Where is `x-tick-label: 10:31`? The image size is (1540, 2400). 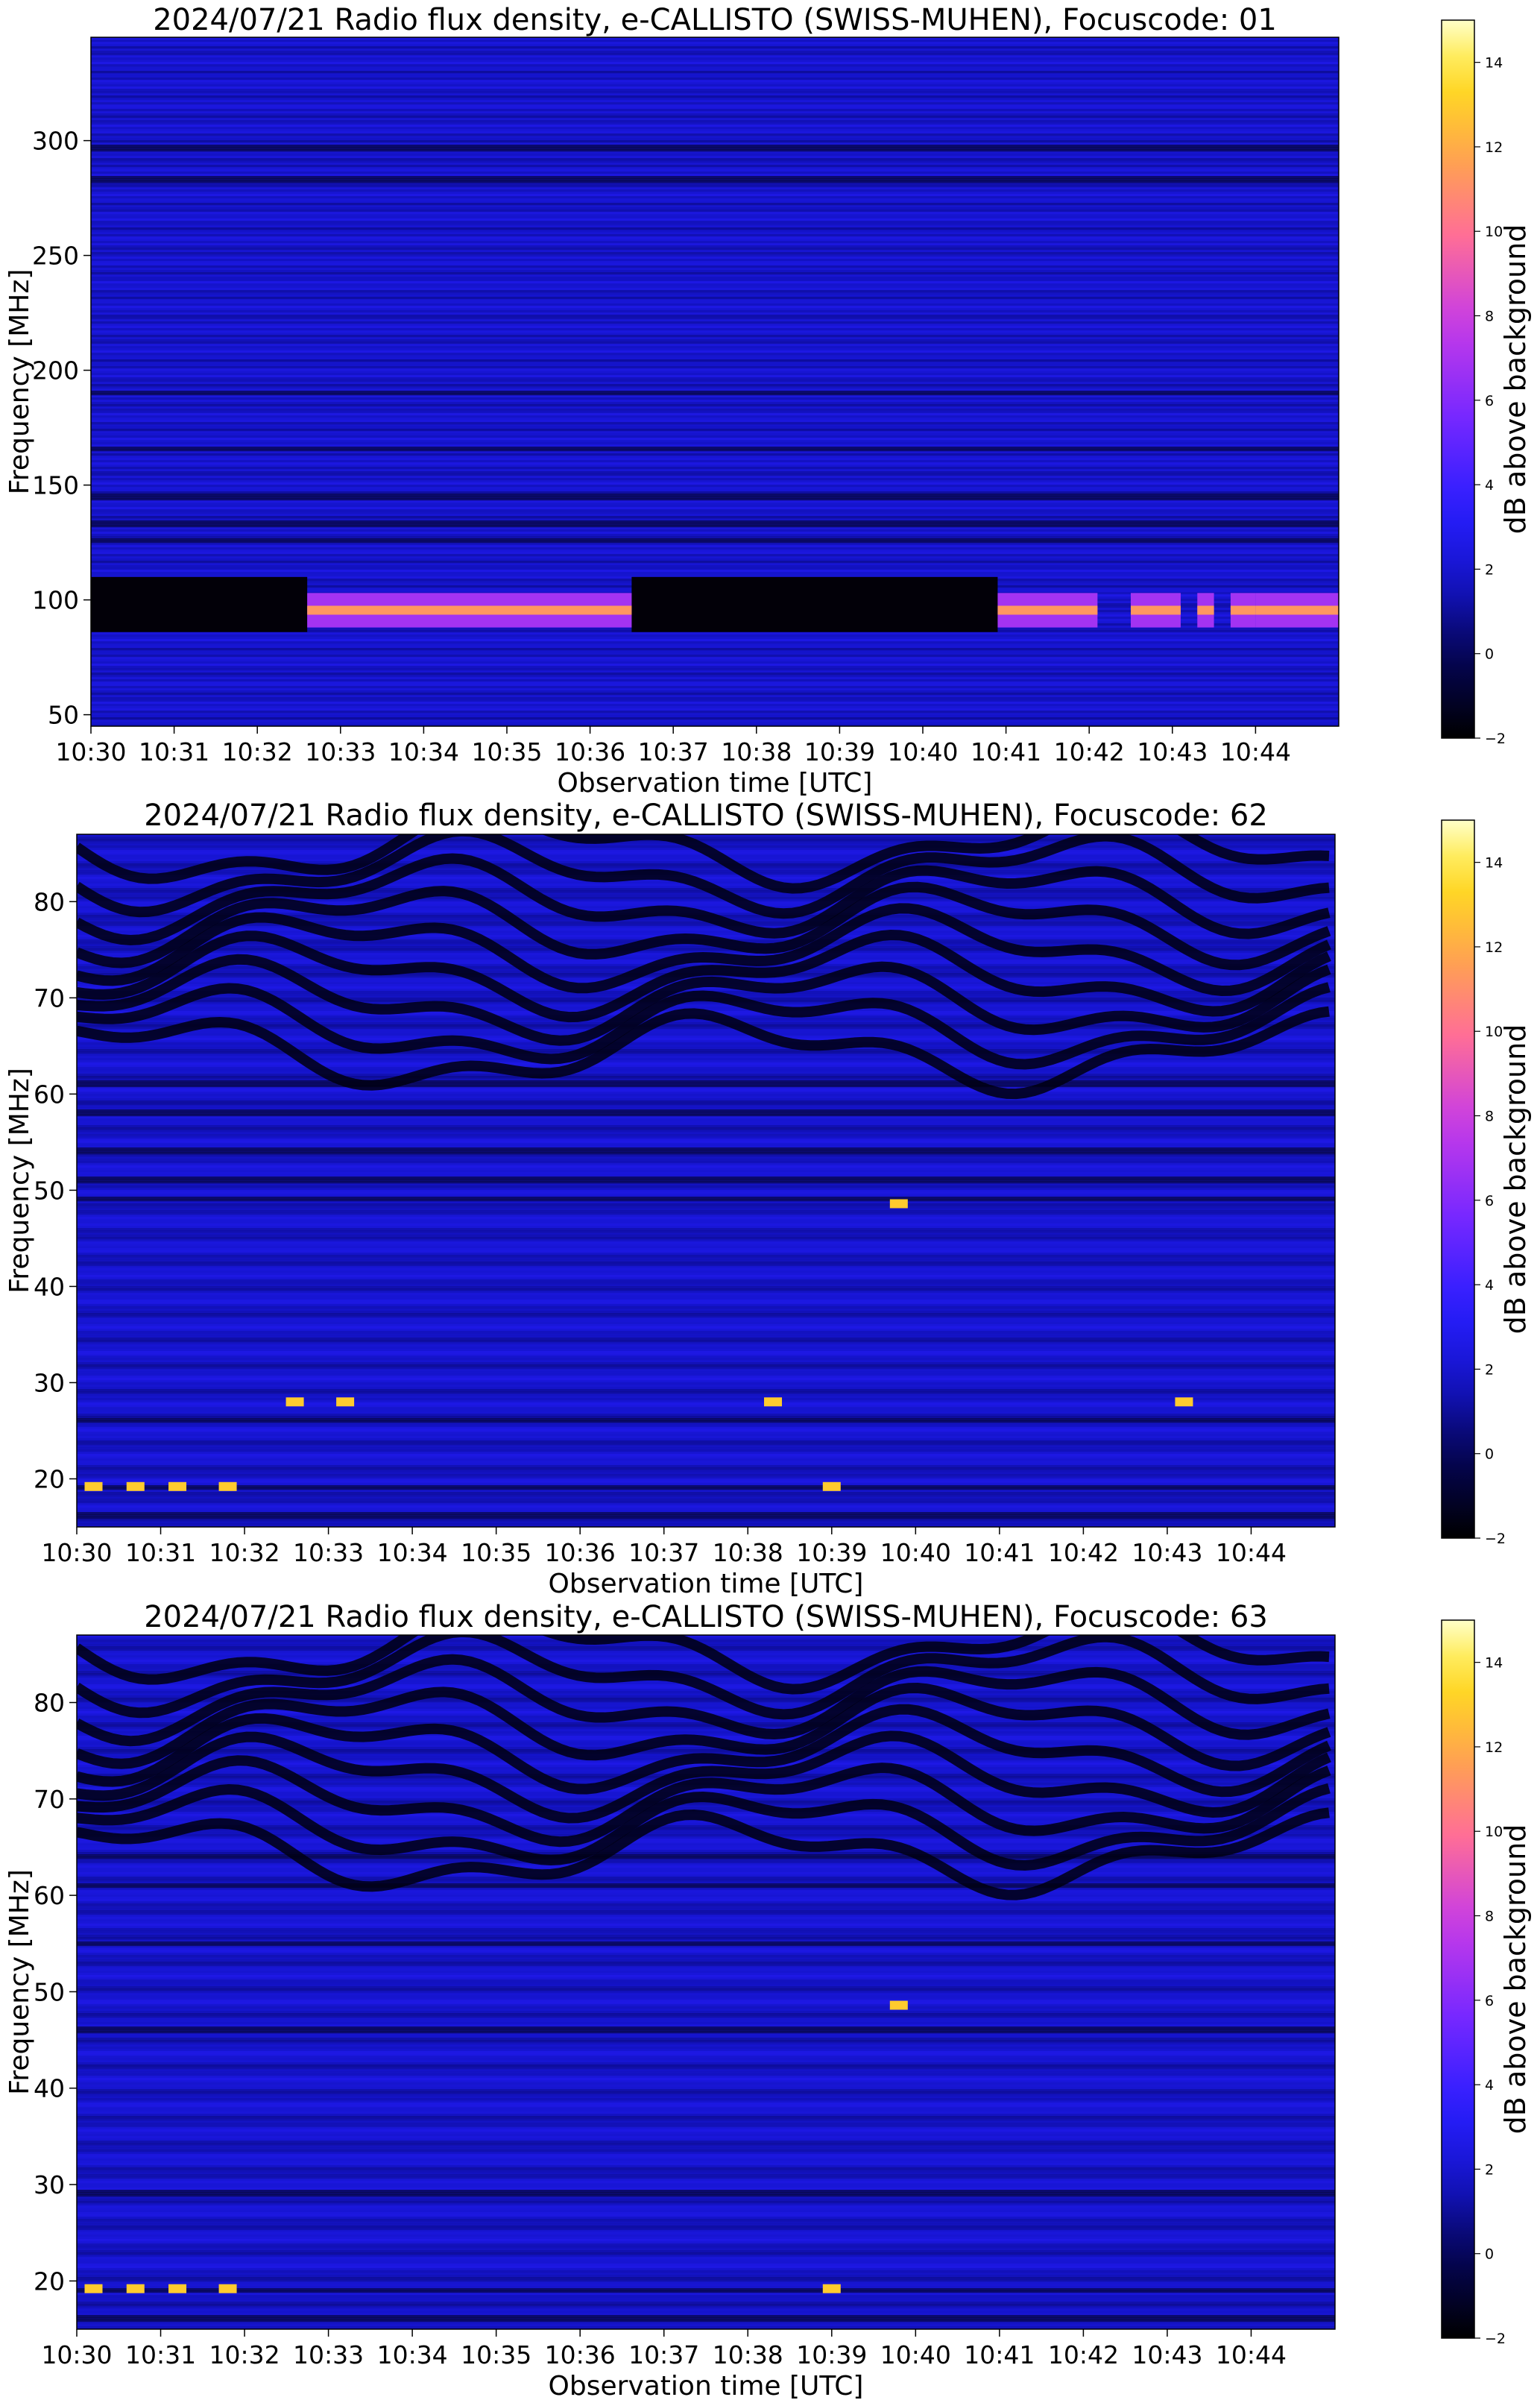 x-tick-label: 10:31 is located at coordinates (160, 2354).